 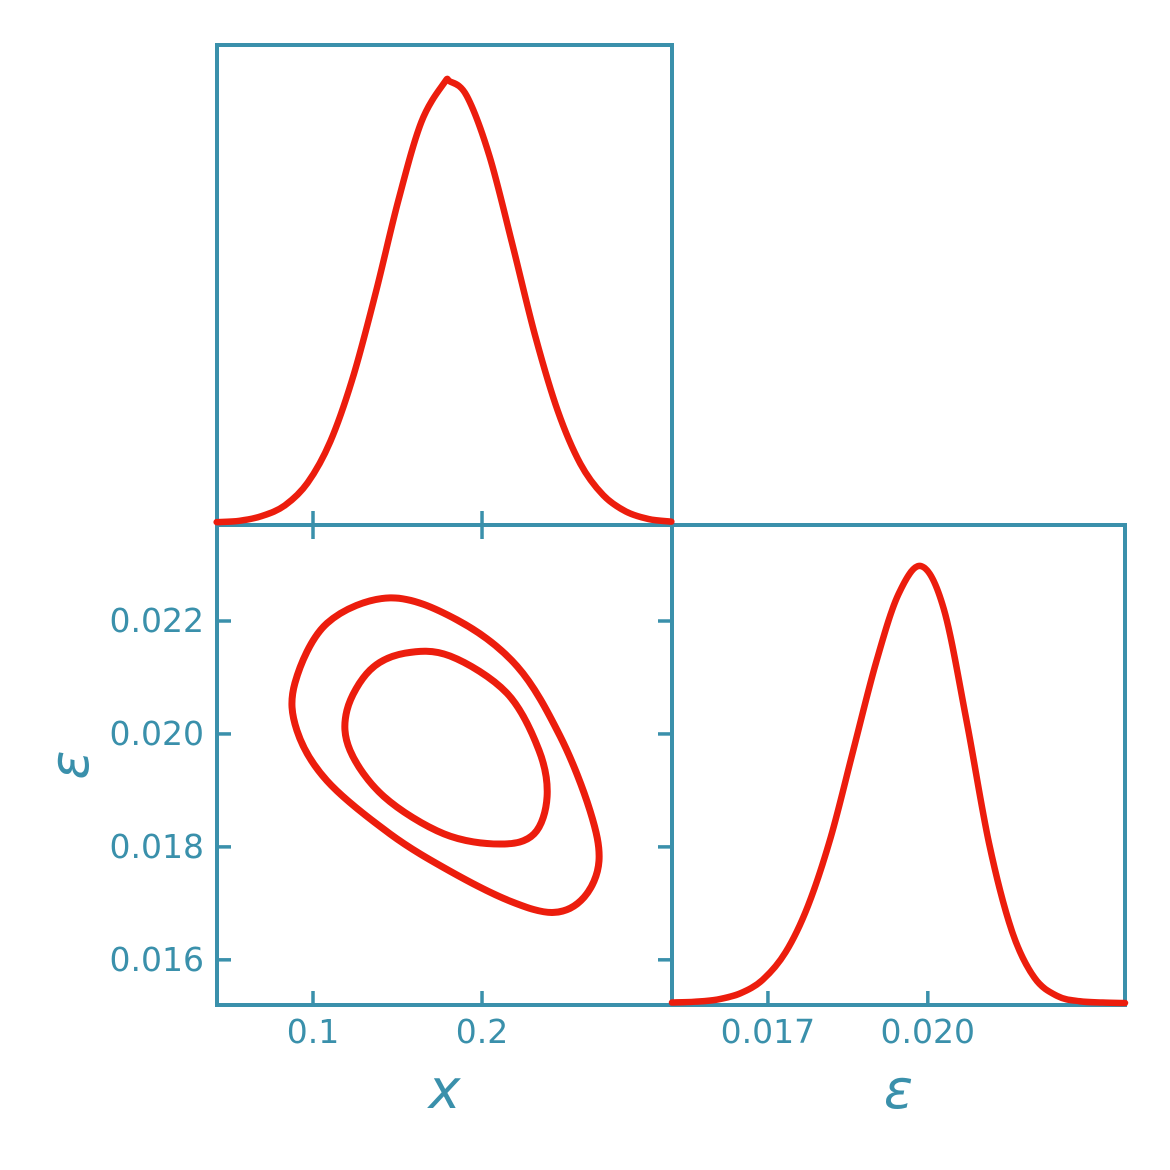 What do you see at coordinates (156, 733) in the screenshot?
I see `joint-ytick-label: 0.020` at bounding box center [156, 733].